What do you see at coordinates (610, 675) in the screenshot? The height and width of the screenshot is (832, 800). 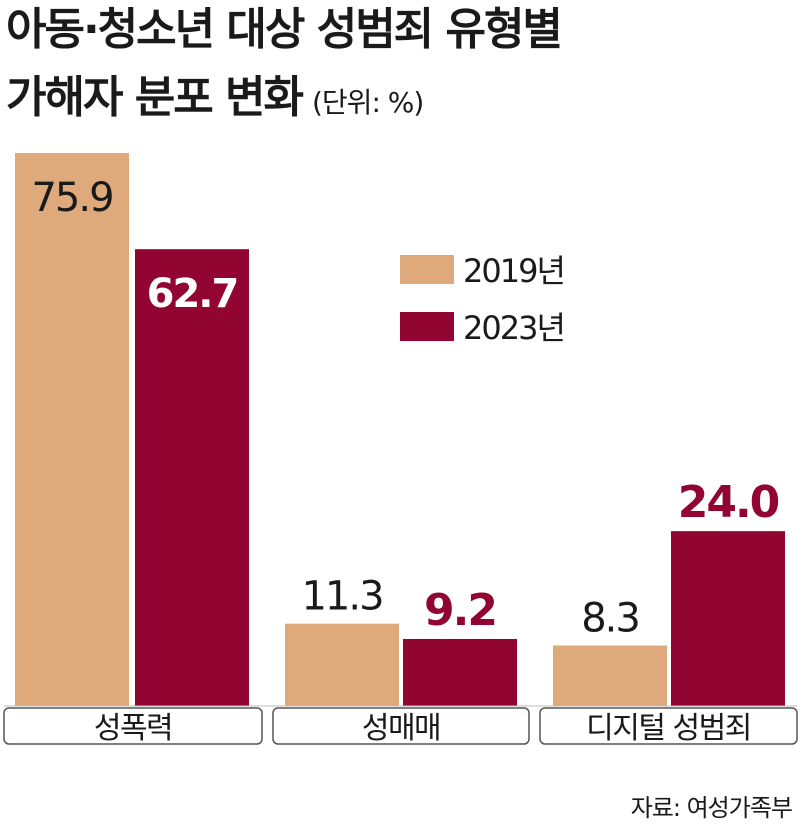 I see `bar-2019년-디지털-성범죄` at bounding box center [610, 675].